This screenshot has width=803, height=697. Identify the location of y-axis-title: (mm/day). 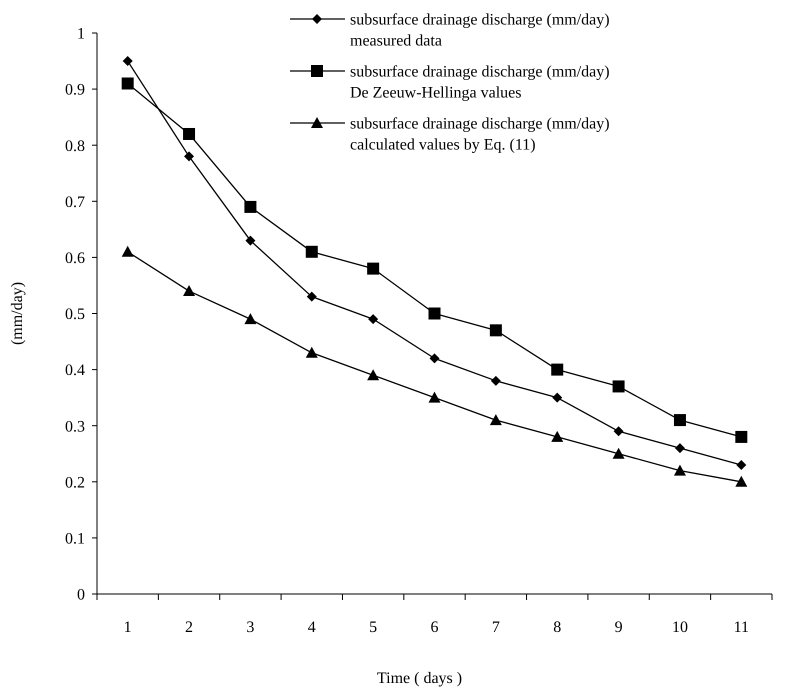
(17, 314).